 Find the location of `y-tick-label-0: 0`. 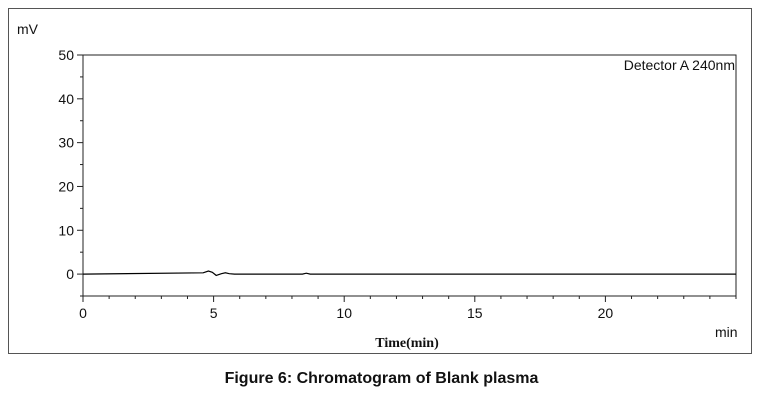

y-tick-label-0: 0 is located at coordinates (70, 274).